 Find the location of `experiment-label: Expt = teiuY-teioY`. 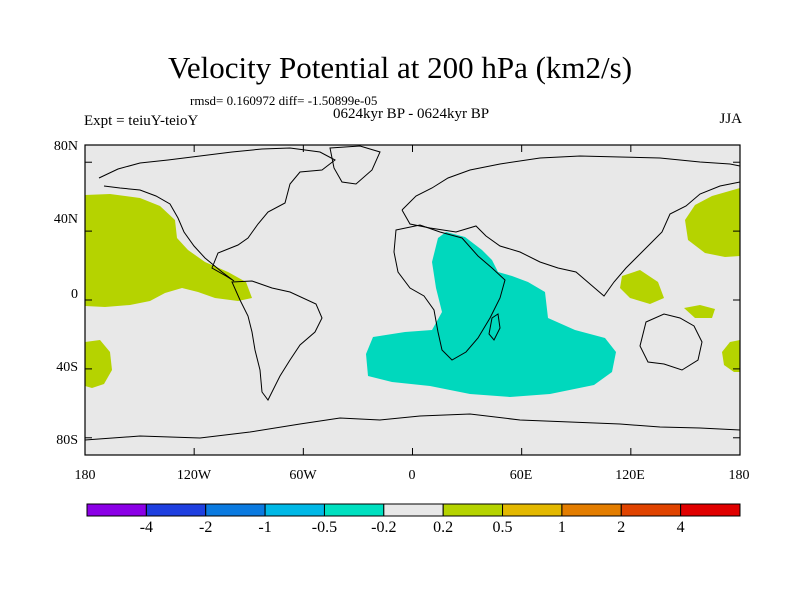

experiment-label: Expt = teiuY-teioY is located at coordinates (141, 121).